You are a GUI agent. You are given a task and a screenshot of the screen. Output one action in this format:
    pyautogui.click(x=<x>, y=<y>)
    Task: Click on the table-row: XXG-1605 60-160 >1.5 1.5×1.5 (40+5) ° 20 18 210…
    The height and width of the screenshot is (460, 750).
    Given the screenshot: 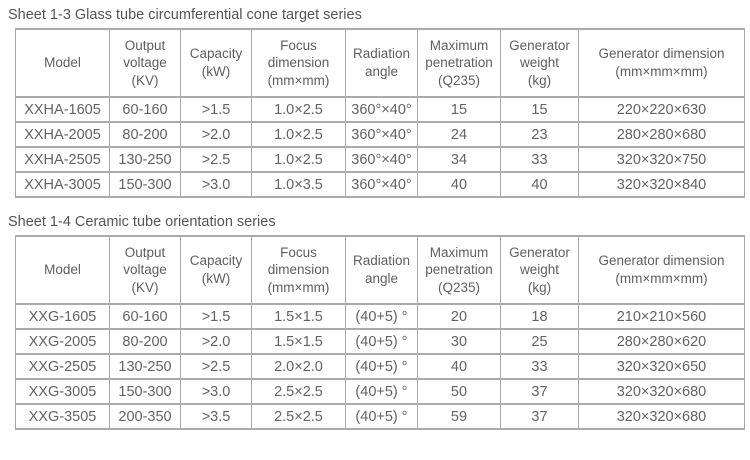 What is the action you would take?
    pyautogui.click(x=380, y=316)
    